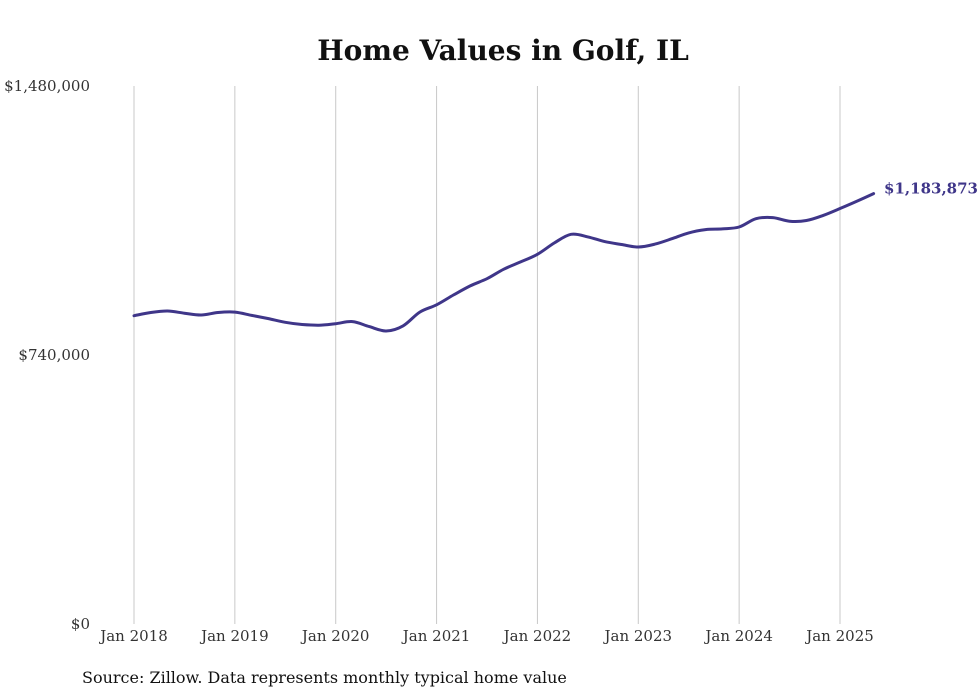 The image size is (980, 699). I want to click on last-value-label: $1,183,873, so click(931, 189).